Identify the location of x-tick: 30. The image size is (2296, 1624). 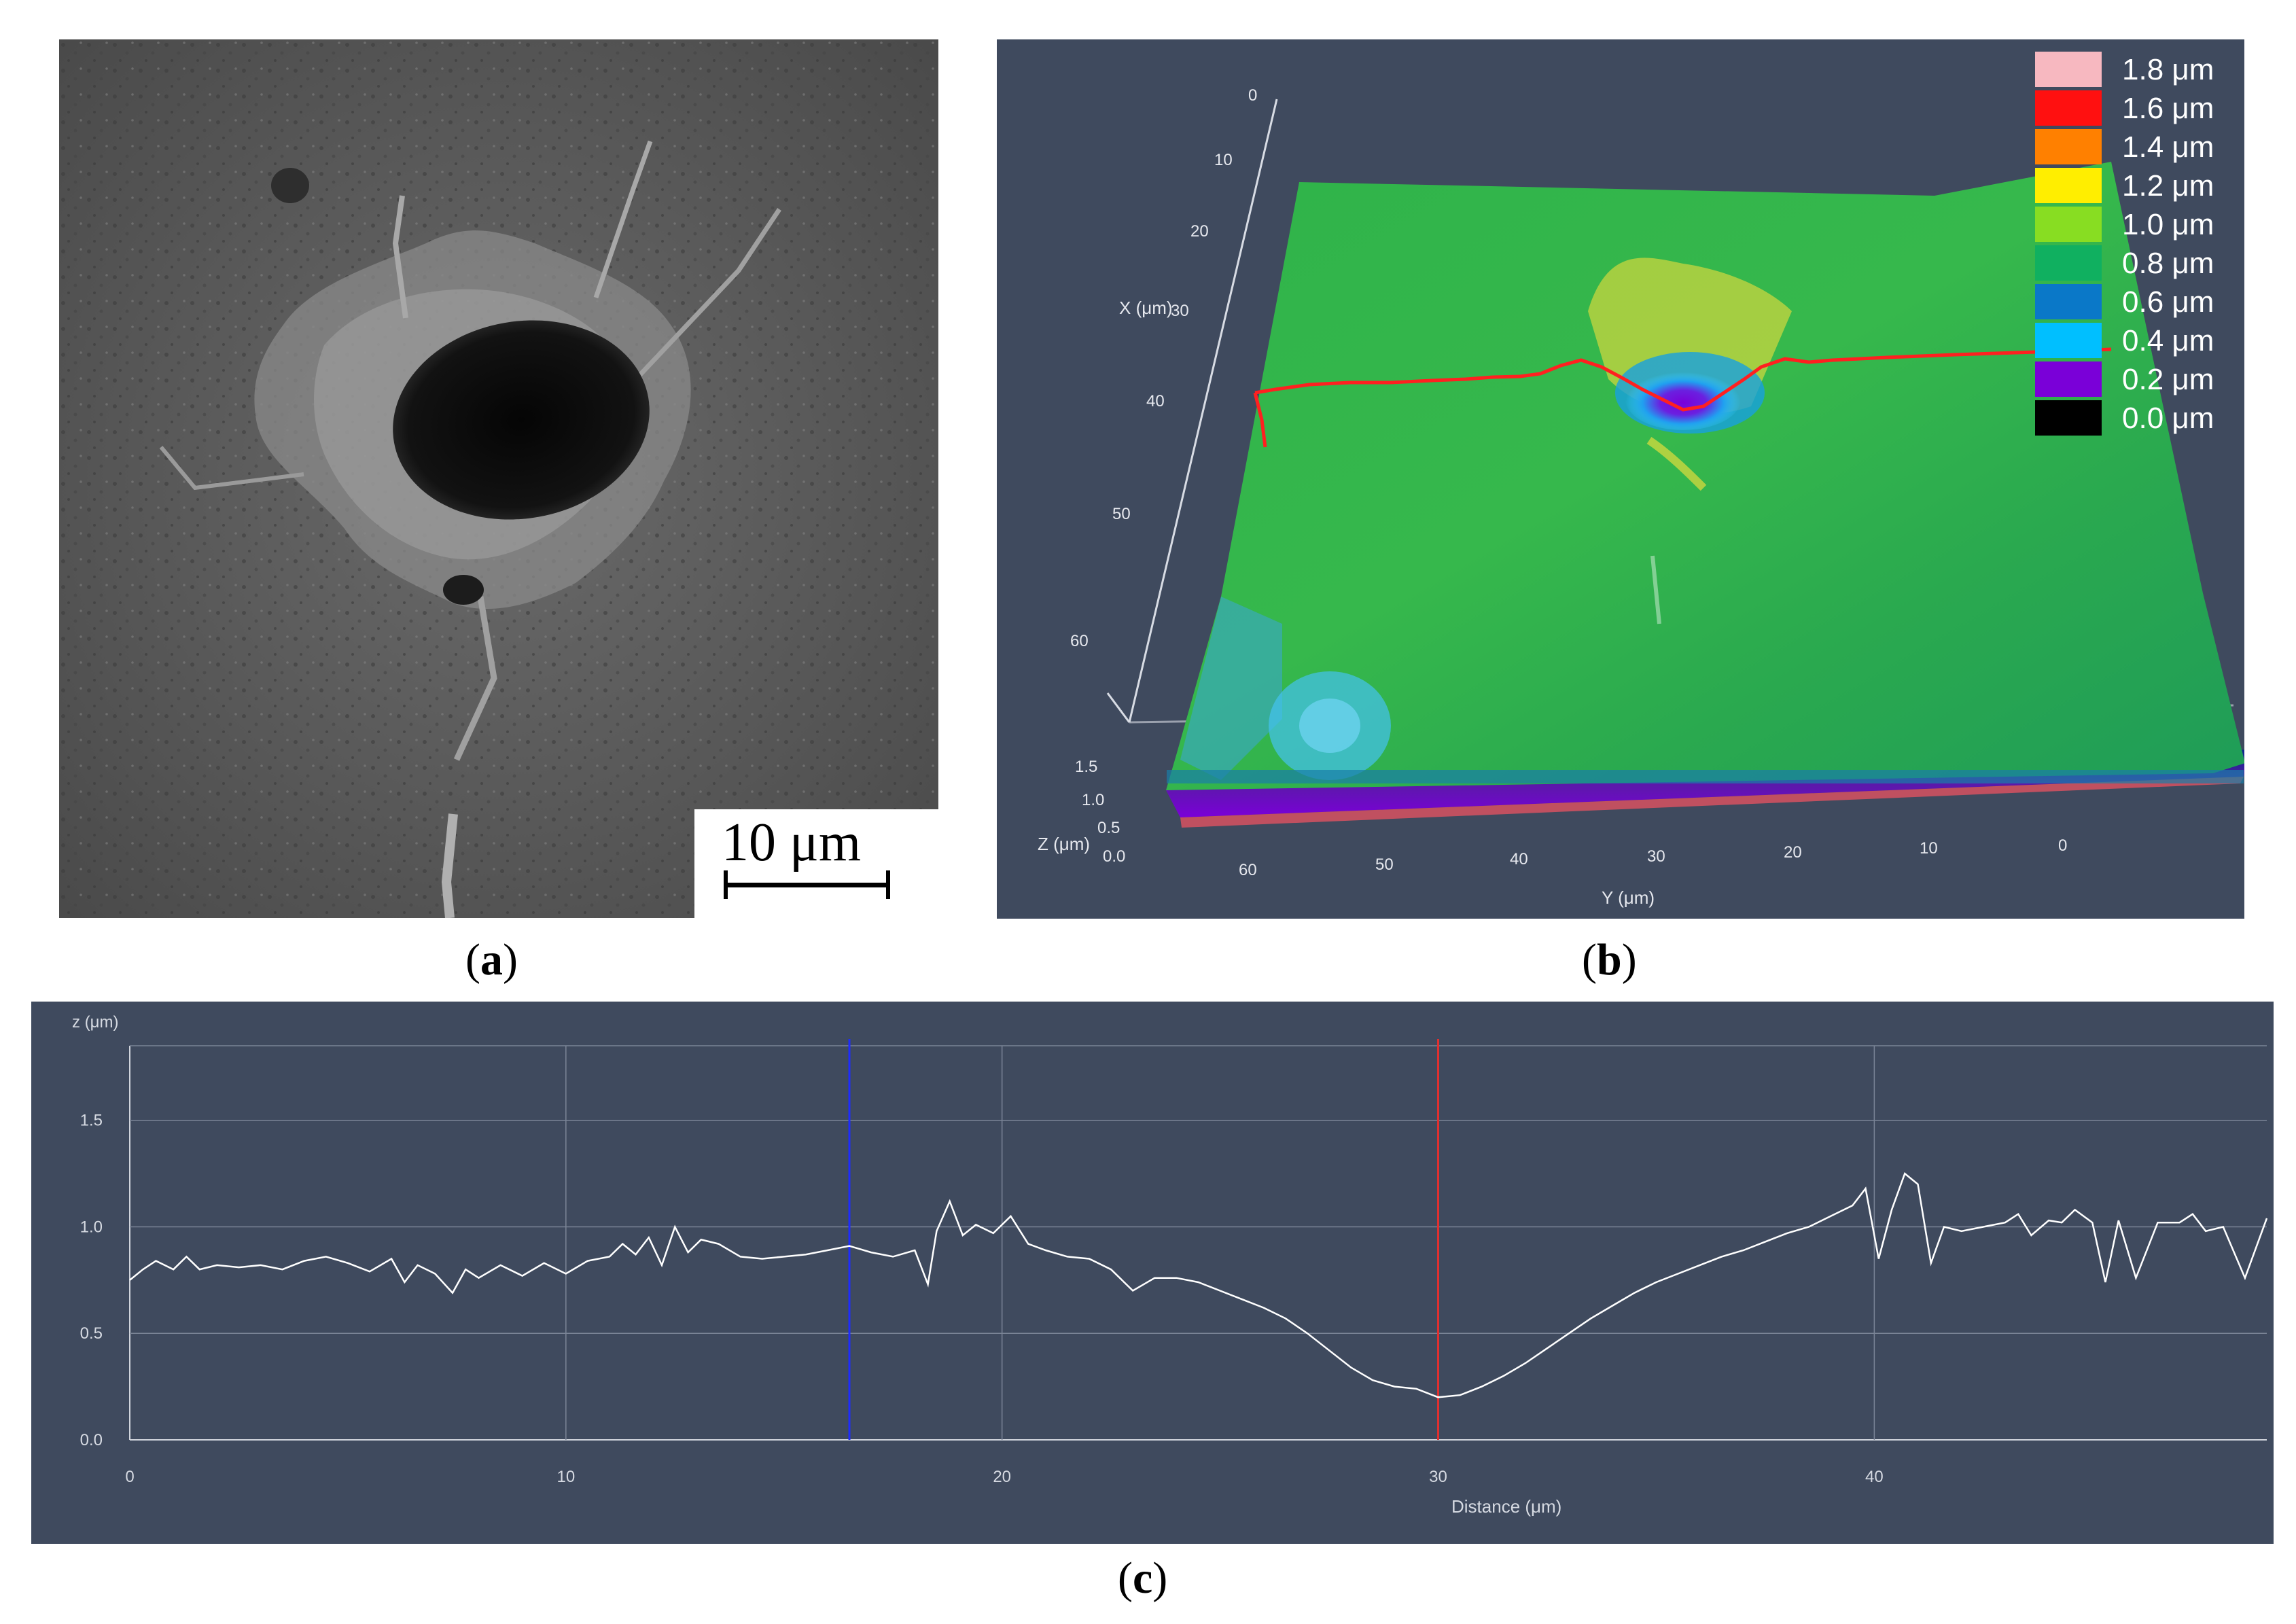
(1180, 311).